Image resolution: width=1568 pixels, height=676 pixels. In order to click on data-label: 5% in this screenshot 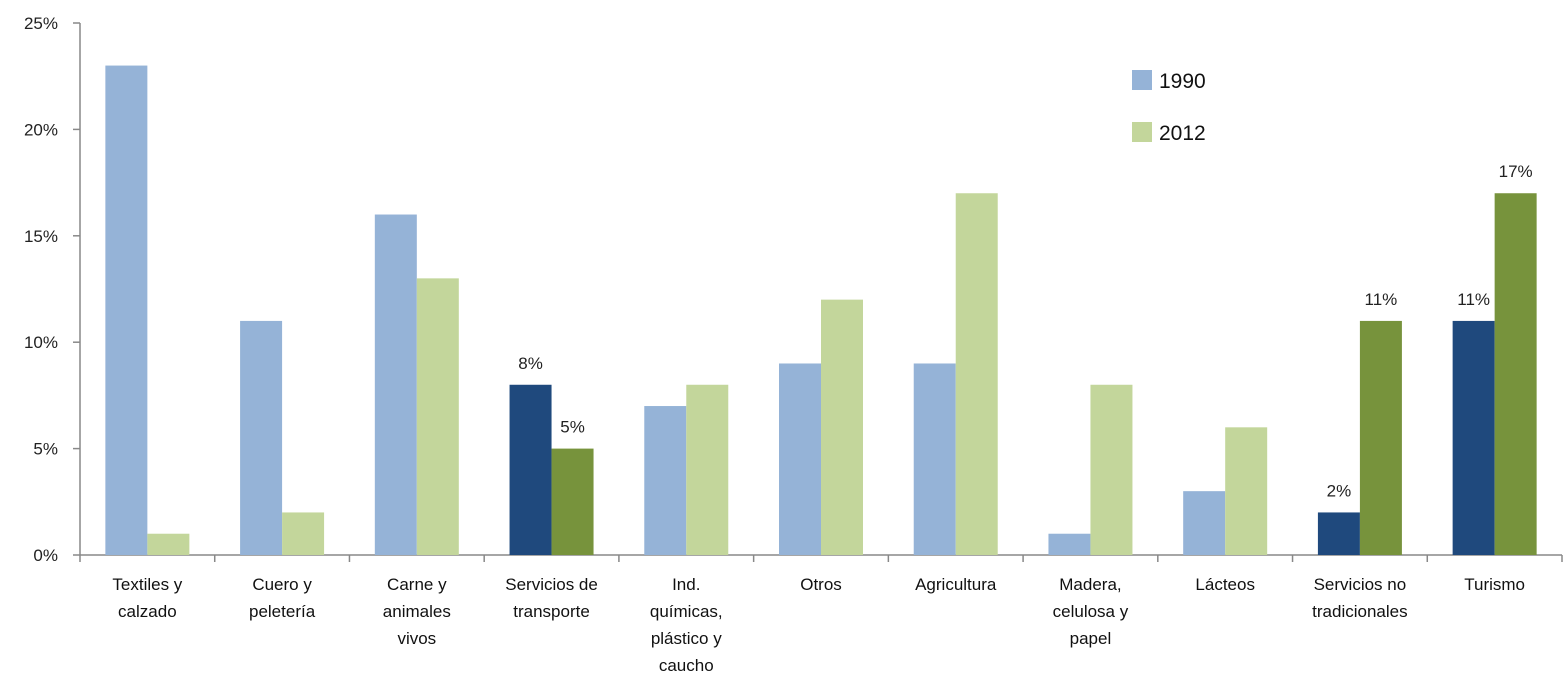, I will do `click(572, 427)`.